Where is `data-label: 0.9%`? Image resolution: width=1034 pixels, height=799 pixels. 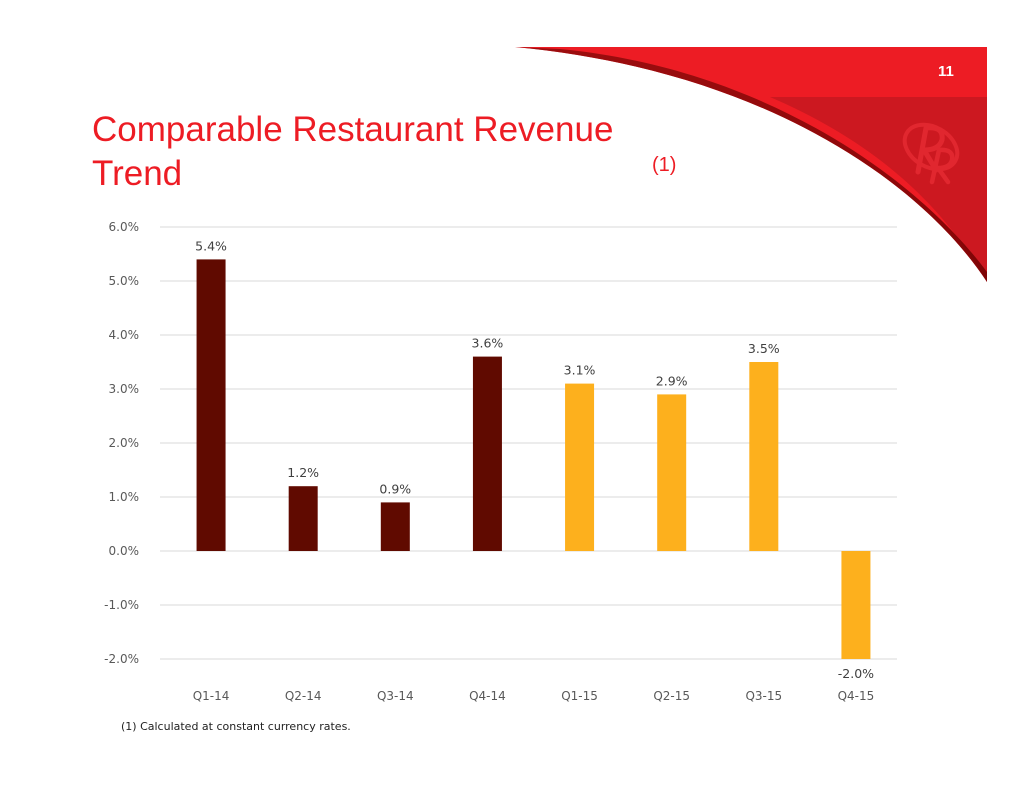 data-label: 0.9% is located at coordinates (395, 488).